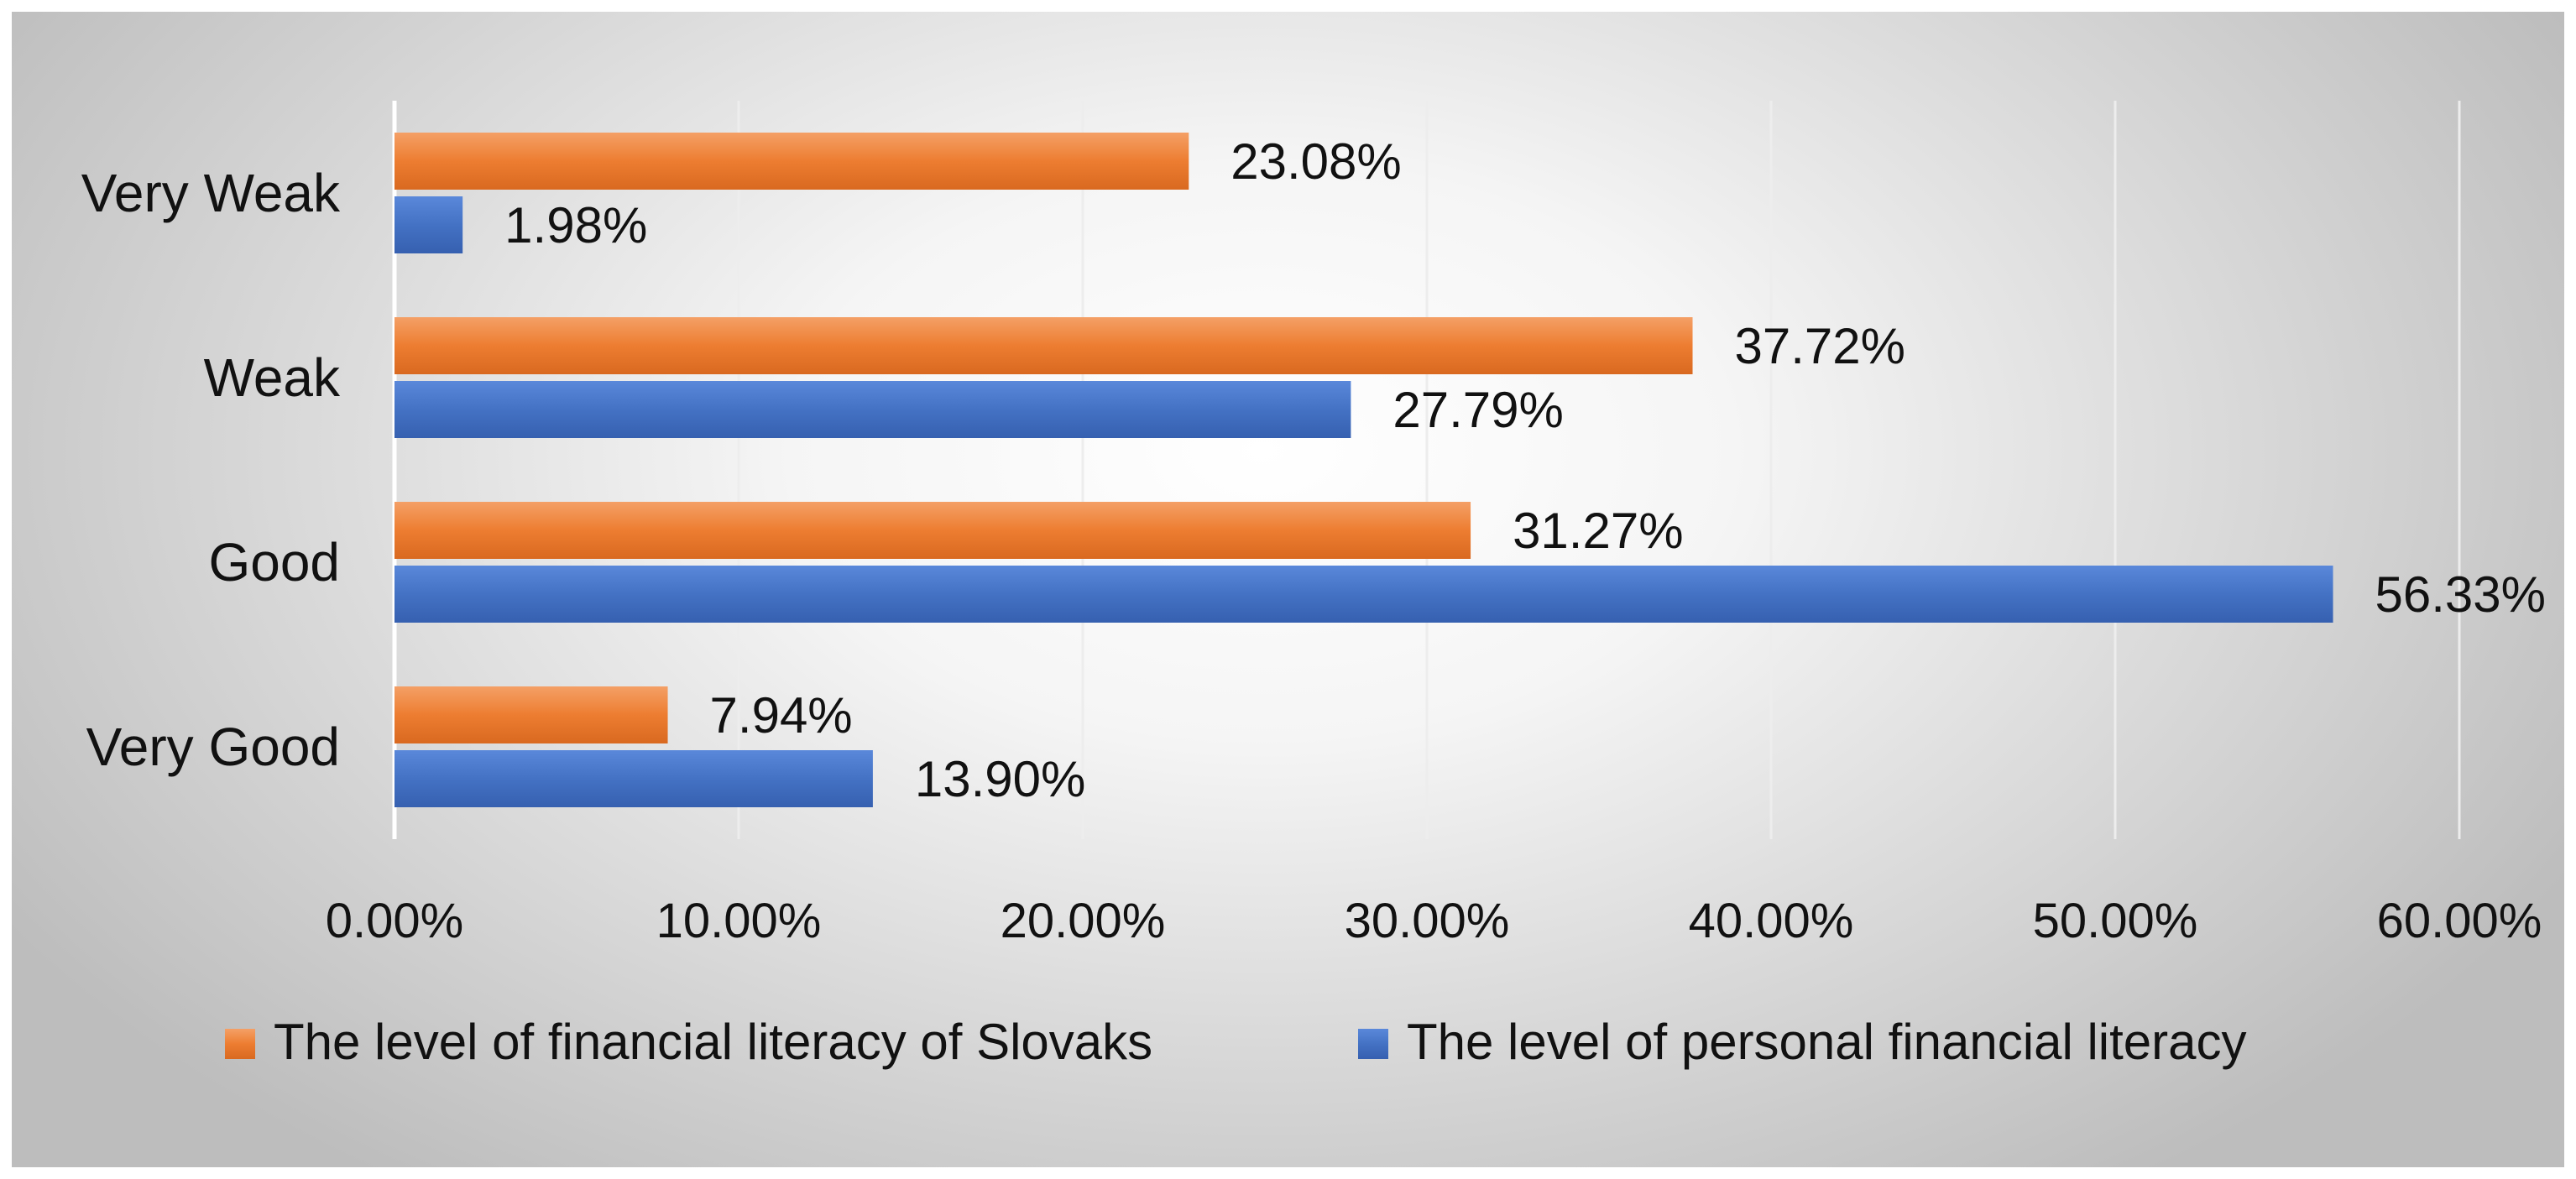 The width and height of the screenshot is (2576, 1179). Describe the element at coordinates (1598, 531) in the screenshot. I see `data-label: 31.27%` at that location.